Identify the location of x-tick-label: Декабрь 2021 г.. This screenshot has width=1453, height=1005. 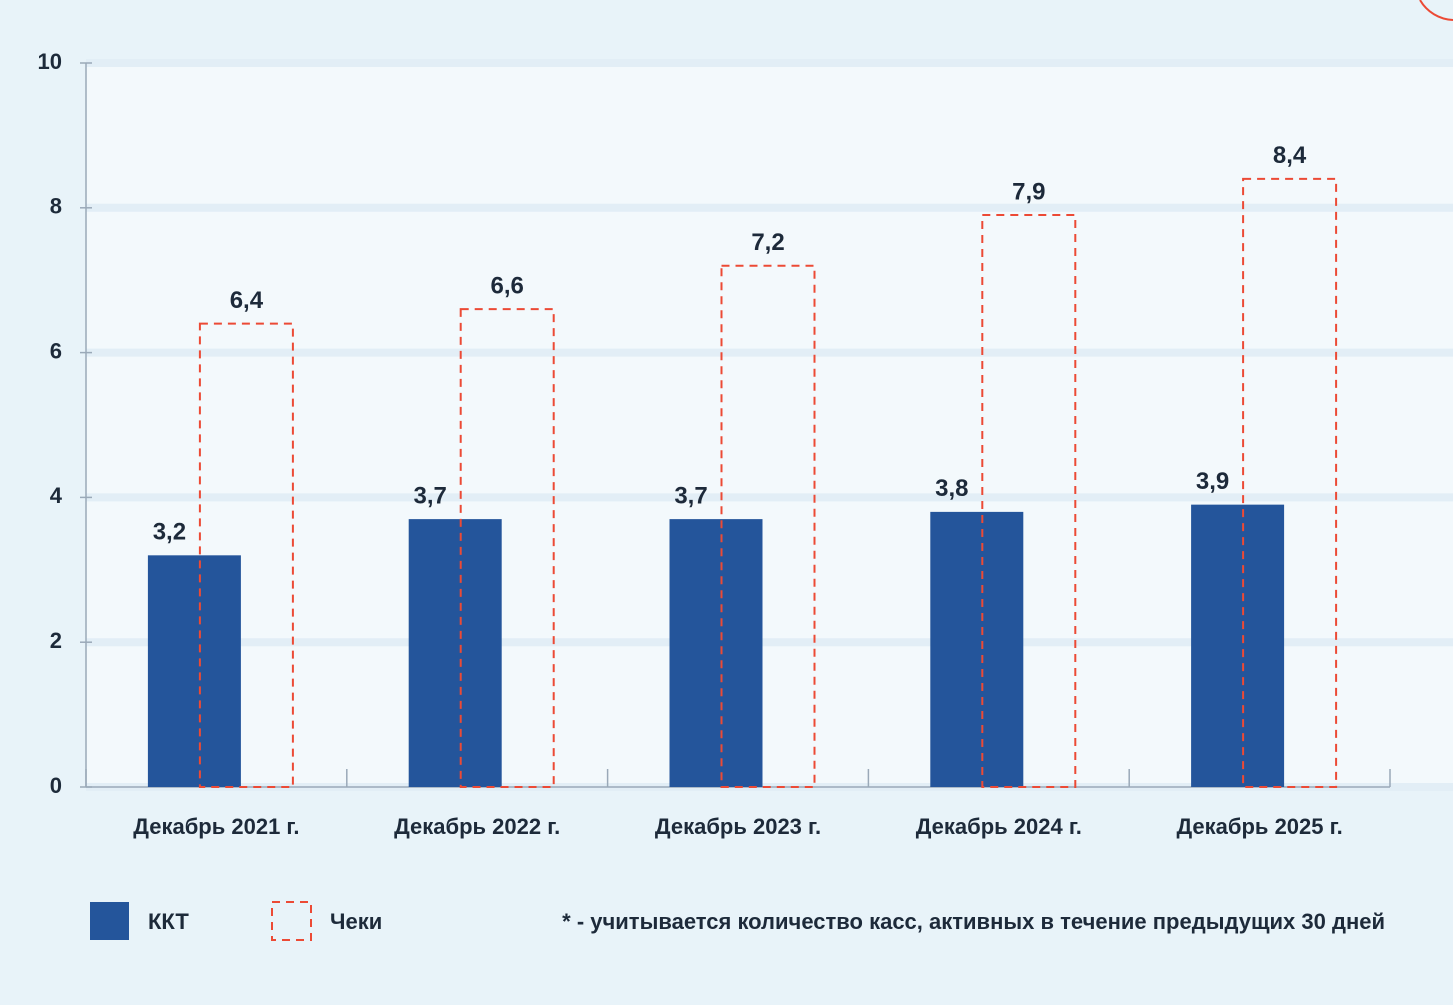
(216, 826).